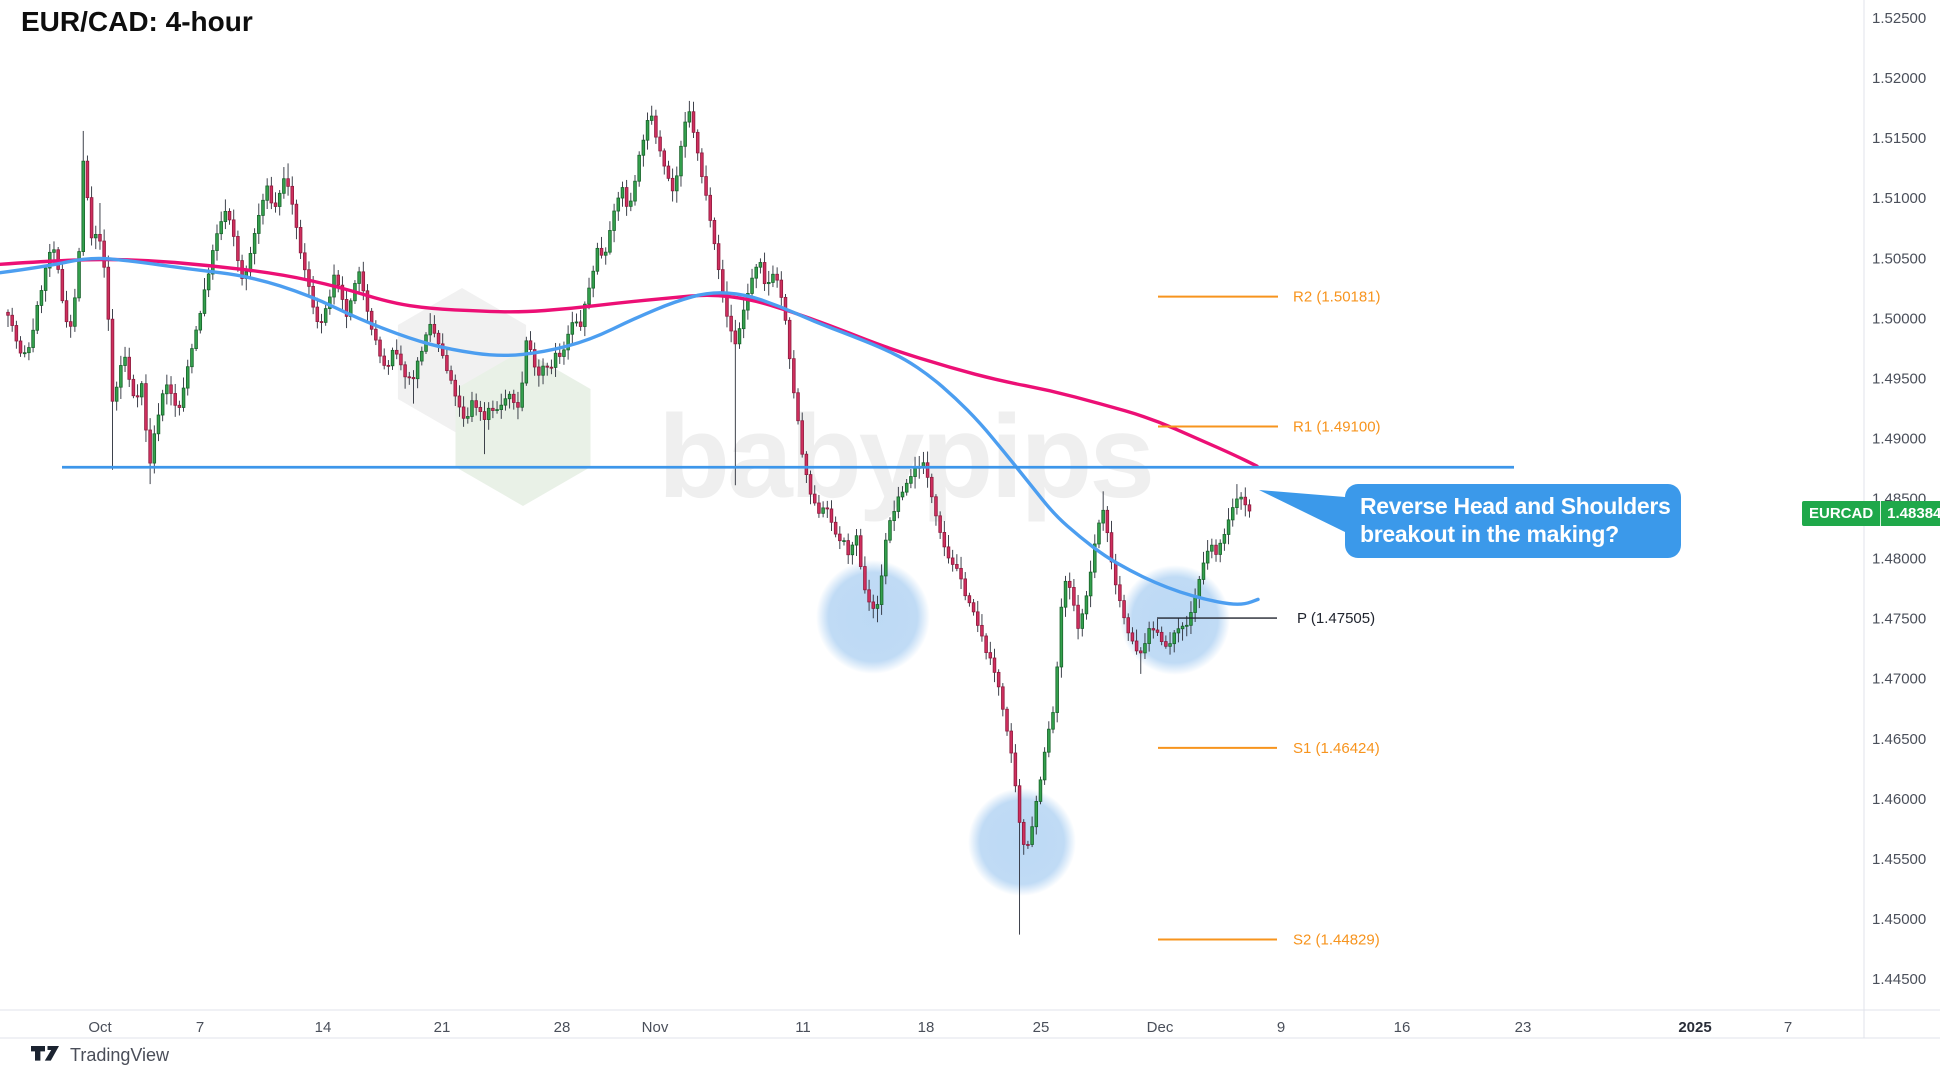 This screenshot has width=1940, height=1074. I want to click on price-tick-label: 1.48000, so click(1899, 559).